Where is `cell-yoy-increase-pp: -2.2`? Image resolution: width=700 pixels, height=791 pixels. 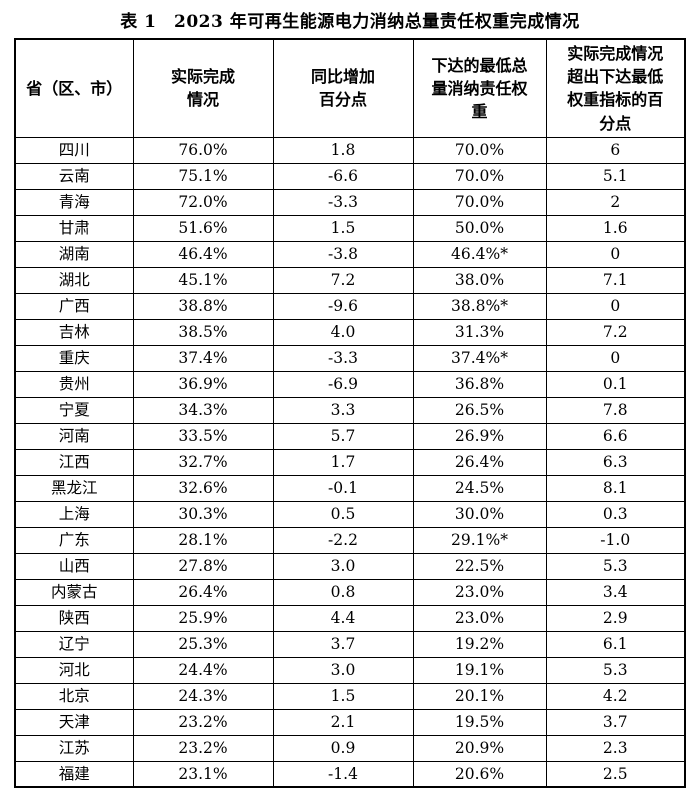 cell-yoy-increase-pp: -2.2 is located at coordinates (343, 540).